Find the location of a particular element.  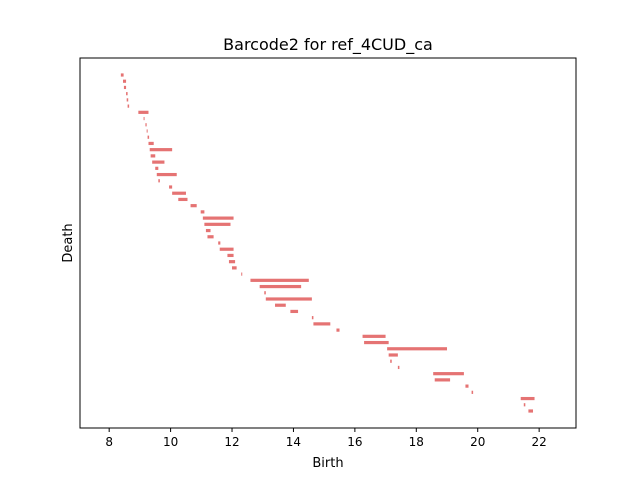

x-tick-label: 18 is located at coordinates (416, 442).